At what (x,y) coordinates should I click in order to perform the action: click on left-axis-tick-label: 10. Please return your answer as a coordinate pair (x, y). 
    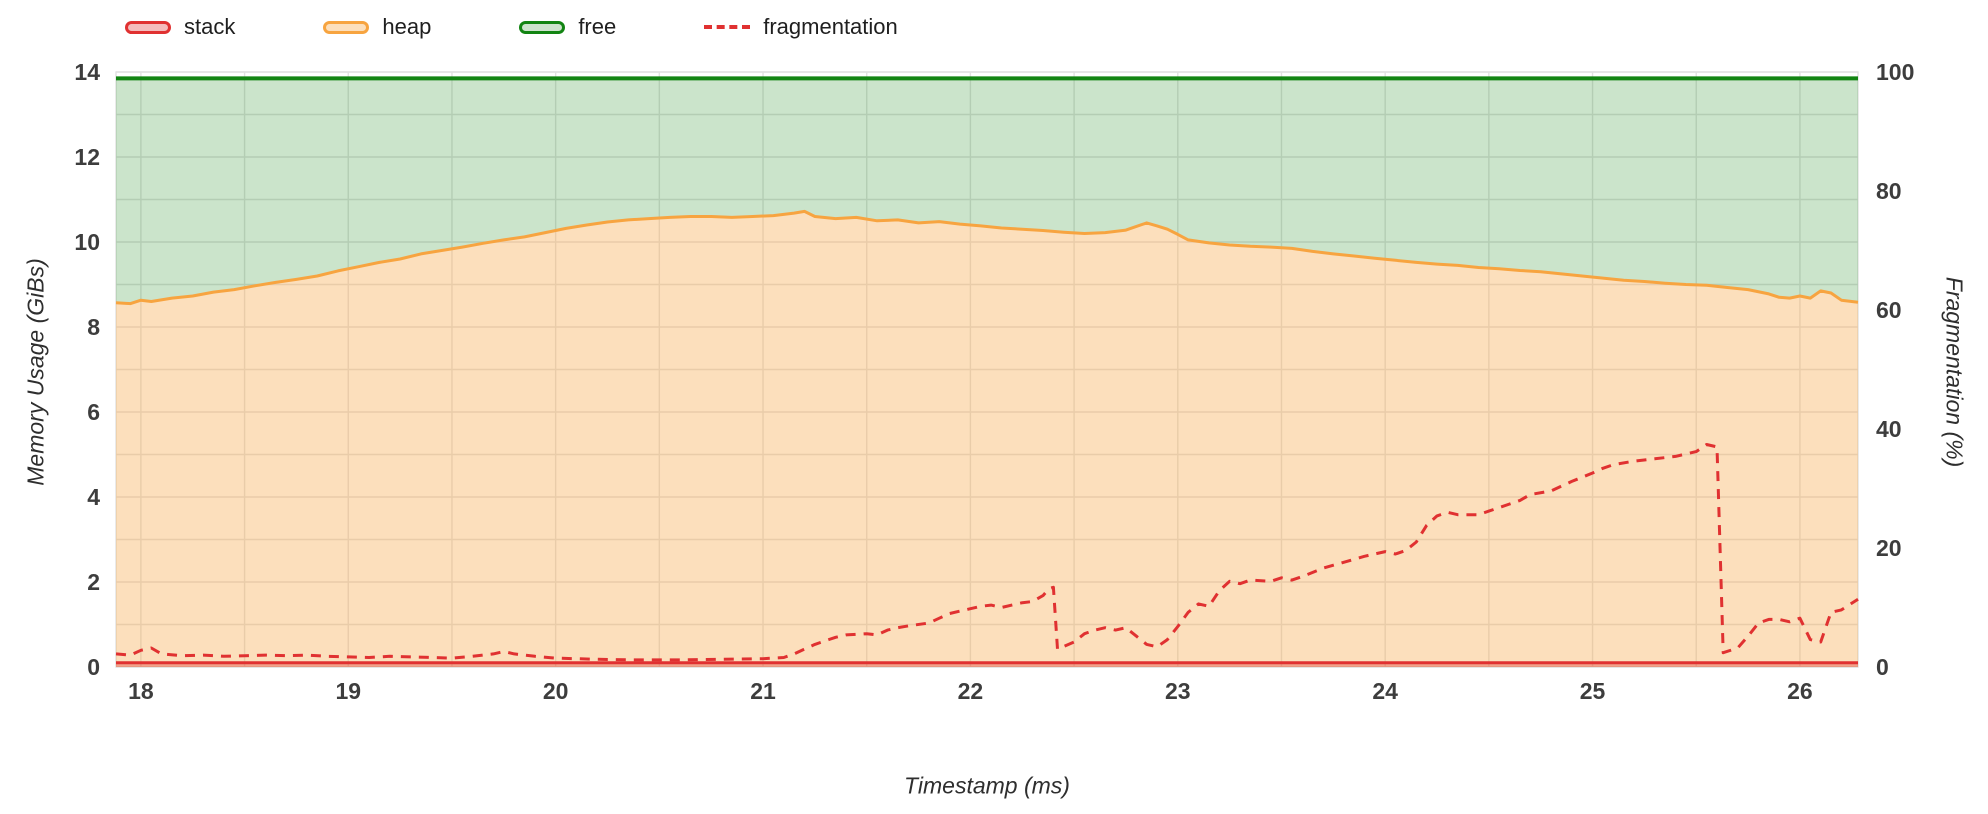
    Looking at the image, I should click on (87, 242).